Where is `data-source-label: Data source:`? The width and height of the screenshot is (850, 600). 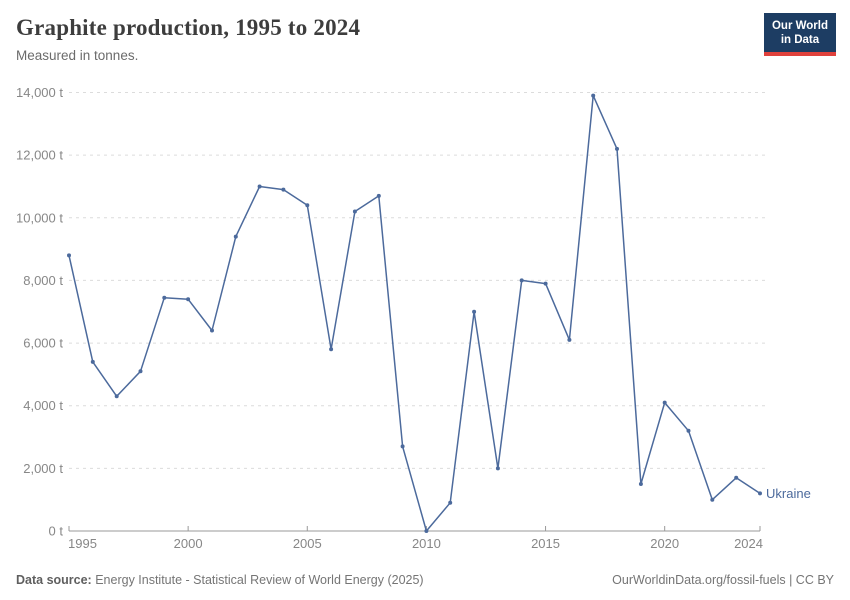 data-source-label: Data source: is located at coordinates (54, 580).